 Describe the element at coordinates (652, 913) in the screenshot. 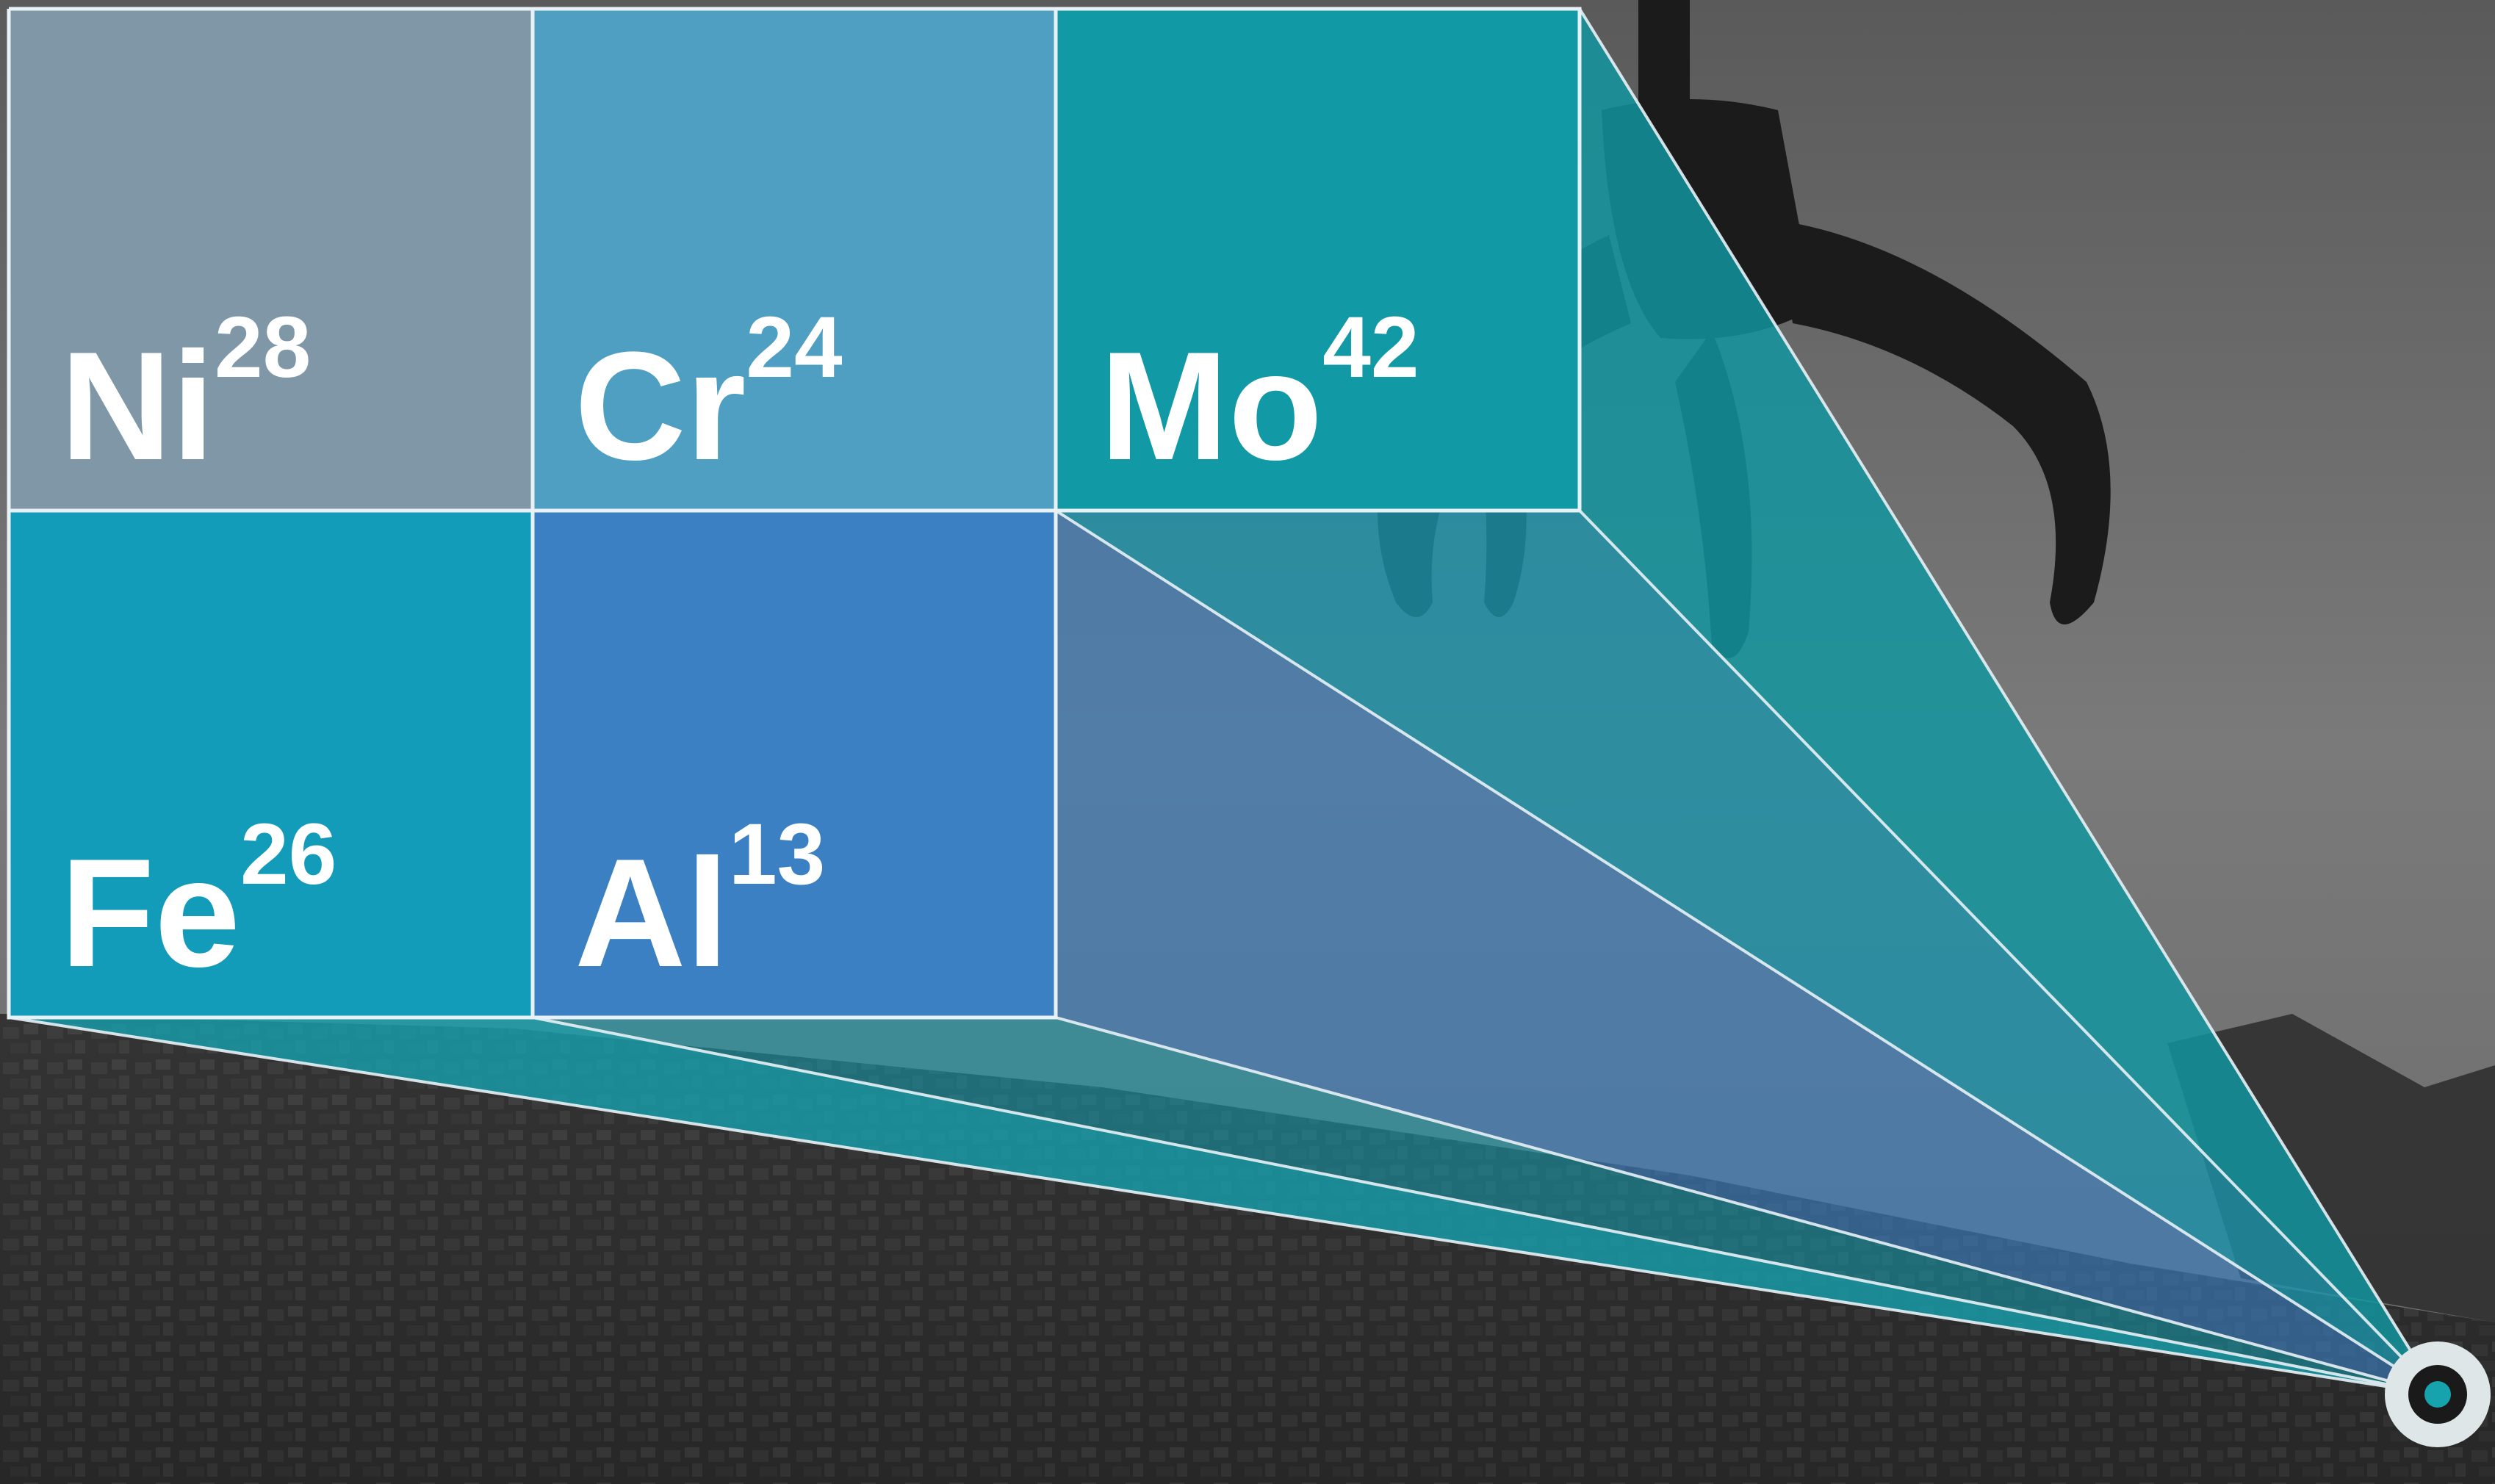

I see `element-symbol: Al` at that location.